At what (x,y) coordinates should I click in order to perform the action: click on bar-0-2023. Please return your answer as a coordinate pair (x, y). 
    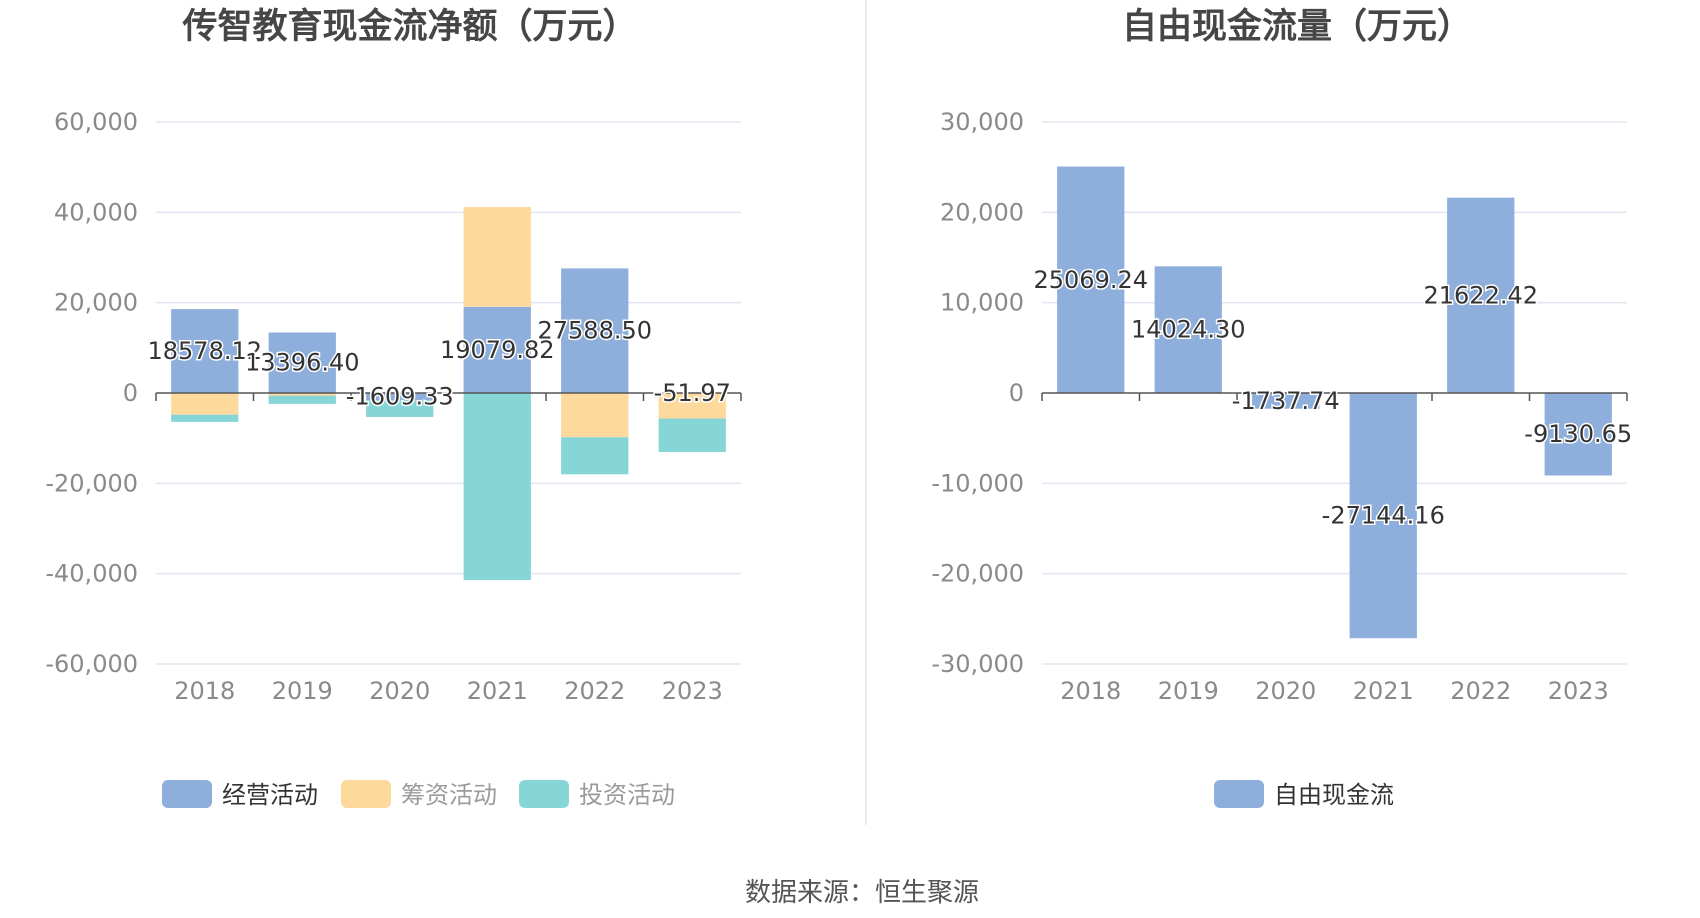
    Looking at the image, I should click on (1578, 434).